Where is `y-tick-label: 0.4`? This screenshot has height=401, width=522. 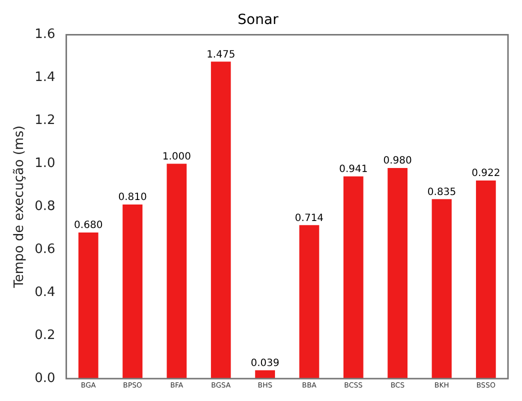
y-tick-label: 0.4 is located at coordinates (45, 292).